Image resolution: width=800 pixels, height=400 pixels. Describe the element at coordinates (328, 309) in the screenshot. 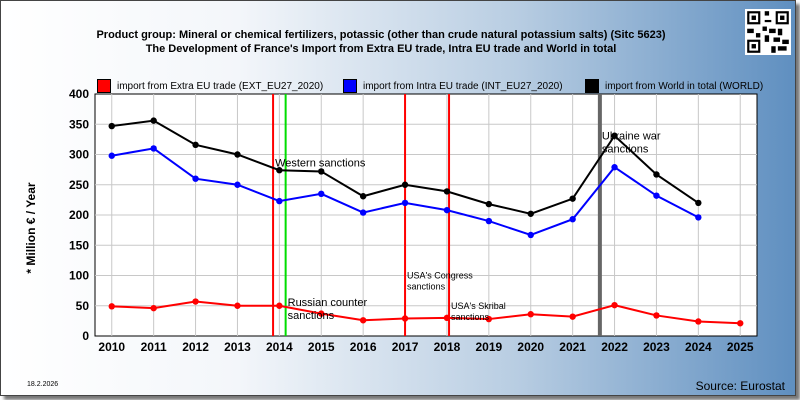

I see `event-label: Russian counter sanctions` at that location.